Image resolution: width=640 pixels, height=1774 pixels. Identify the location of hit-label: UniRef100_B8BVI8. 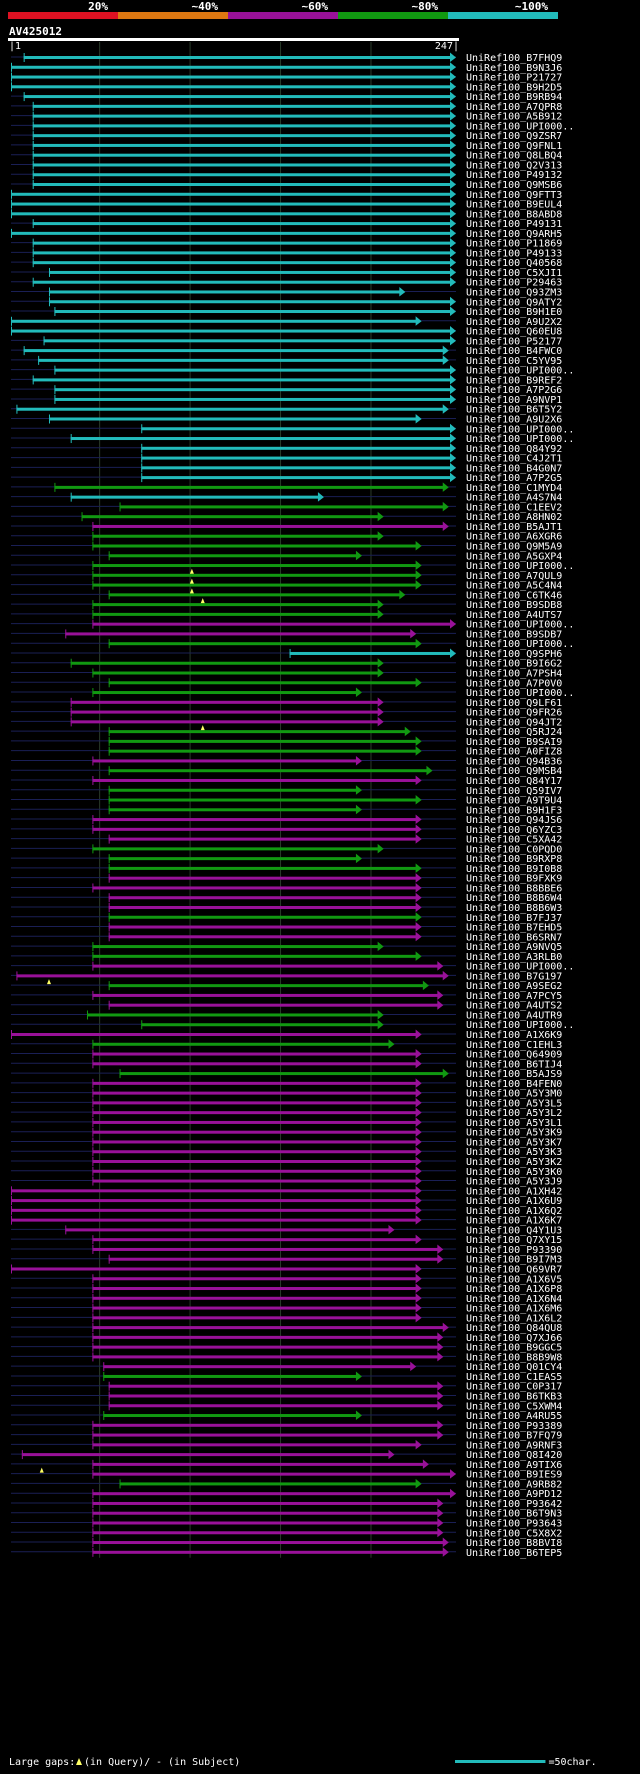
(514, 1543).